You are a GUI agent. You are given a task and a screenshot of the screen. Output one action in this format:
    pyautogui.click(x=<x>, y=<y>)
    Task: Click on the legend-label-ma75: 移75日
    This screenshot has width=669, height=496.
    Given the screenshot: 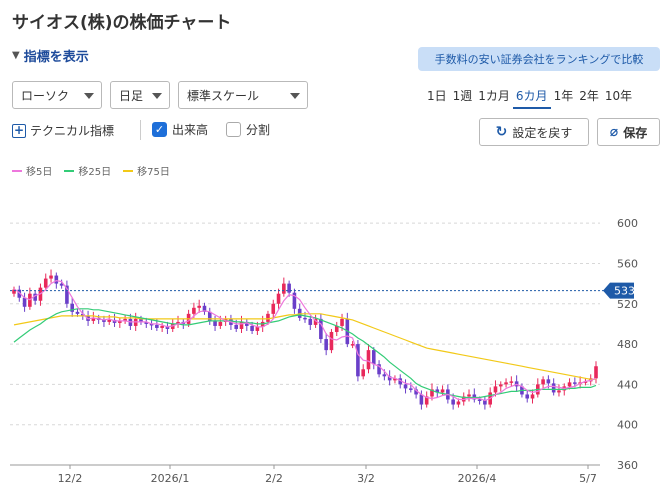 What is the action you would take?
    pyautogui.click(x=153, y=172)
    